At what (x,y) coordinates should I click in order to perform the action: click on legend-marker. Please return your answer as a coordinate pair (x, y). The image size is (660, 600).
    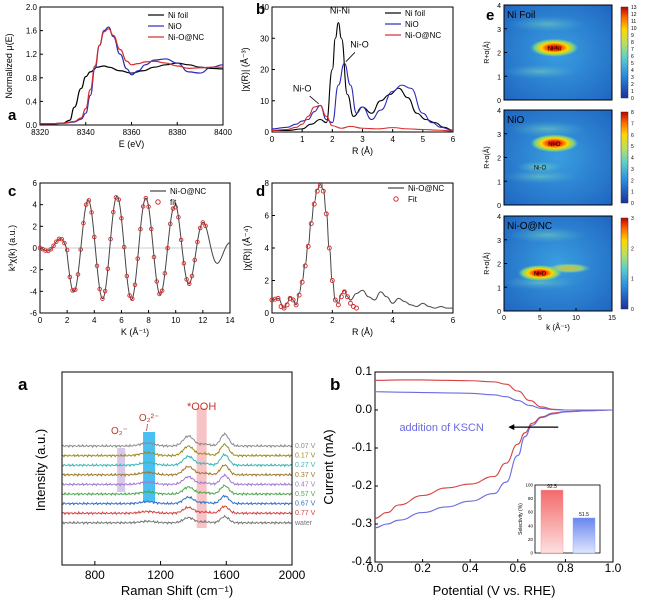
    Looking at the image, I should click on (396, 199).